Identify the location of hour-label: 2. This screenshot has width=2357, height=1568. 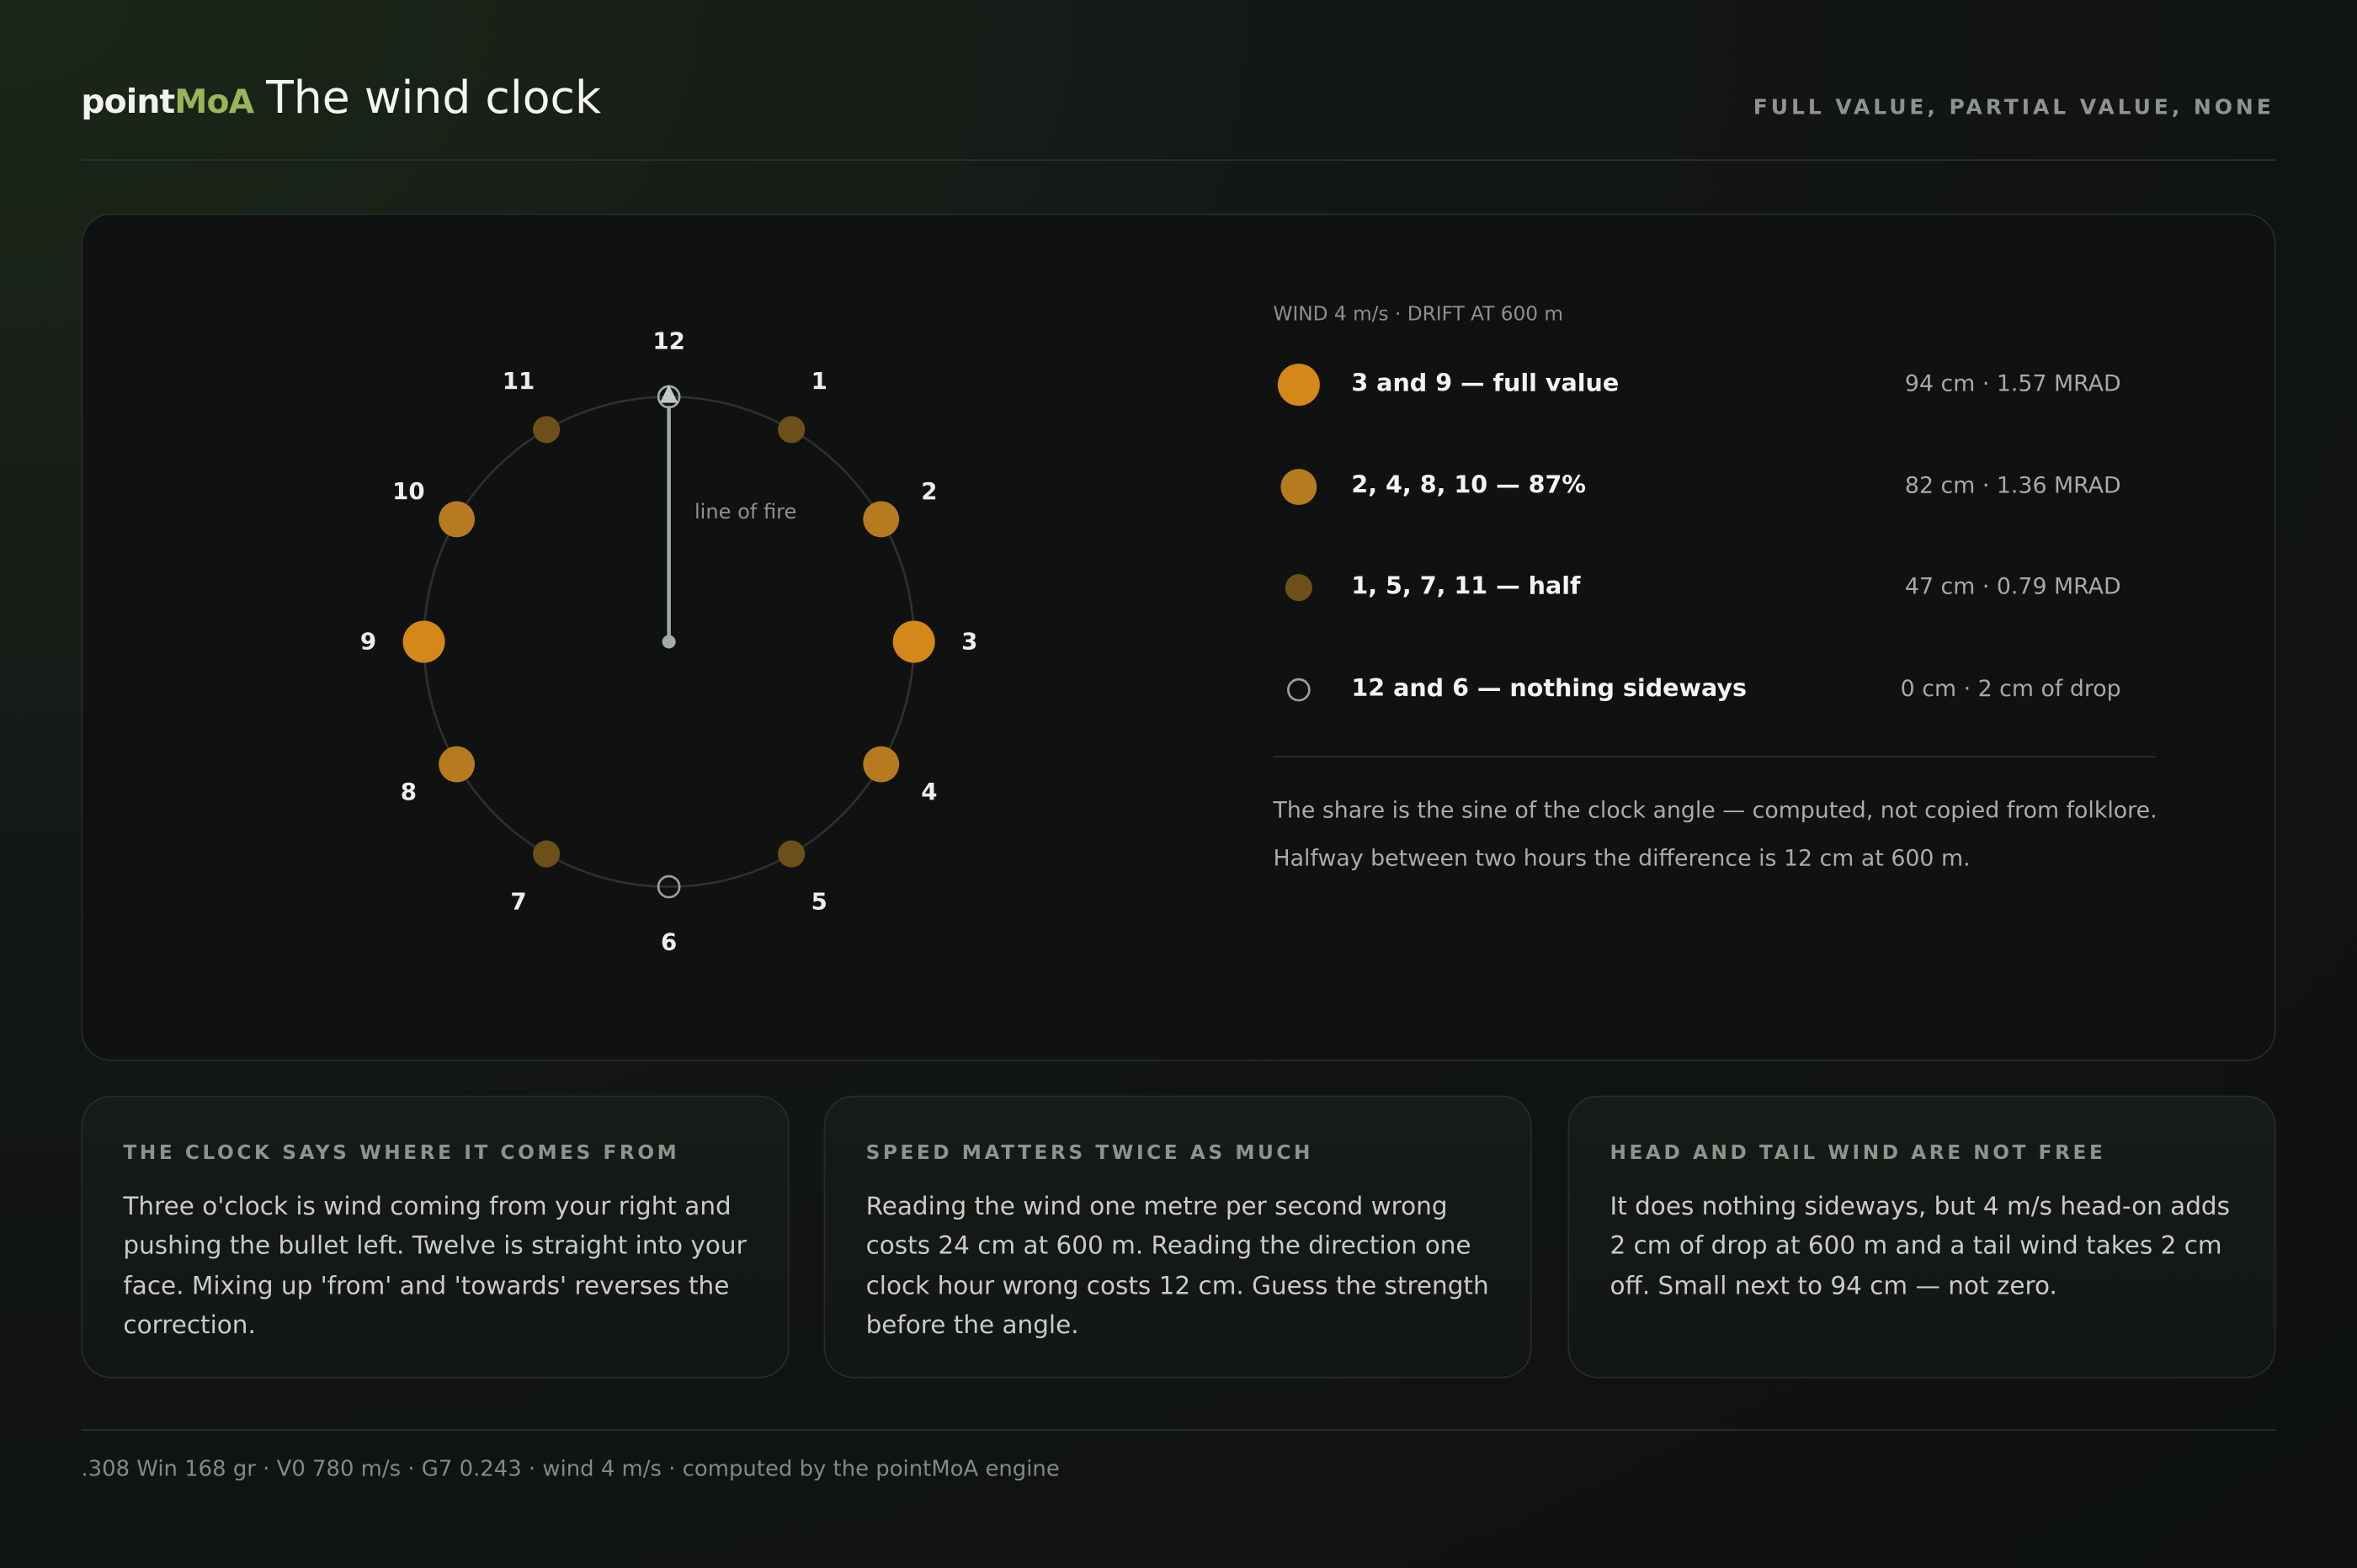
(929, 491).